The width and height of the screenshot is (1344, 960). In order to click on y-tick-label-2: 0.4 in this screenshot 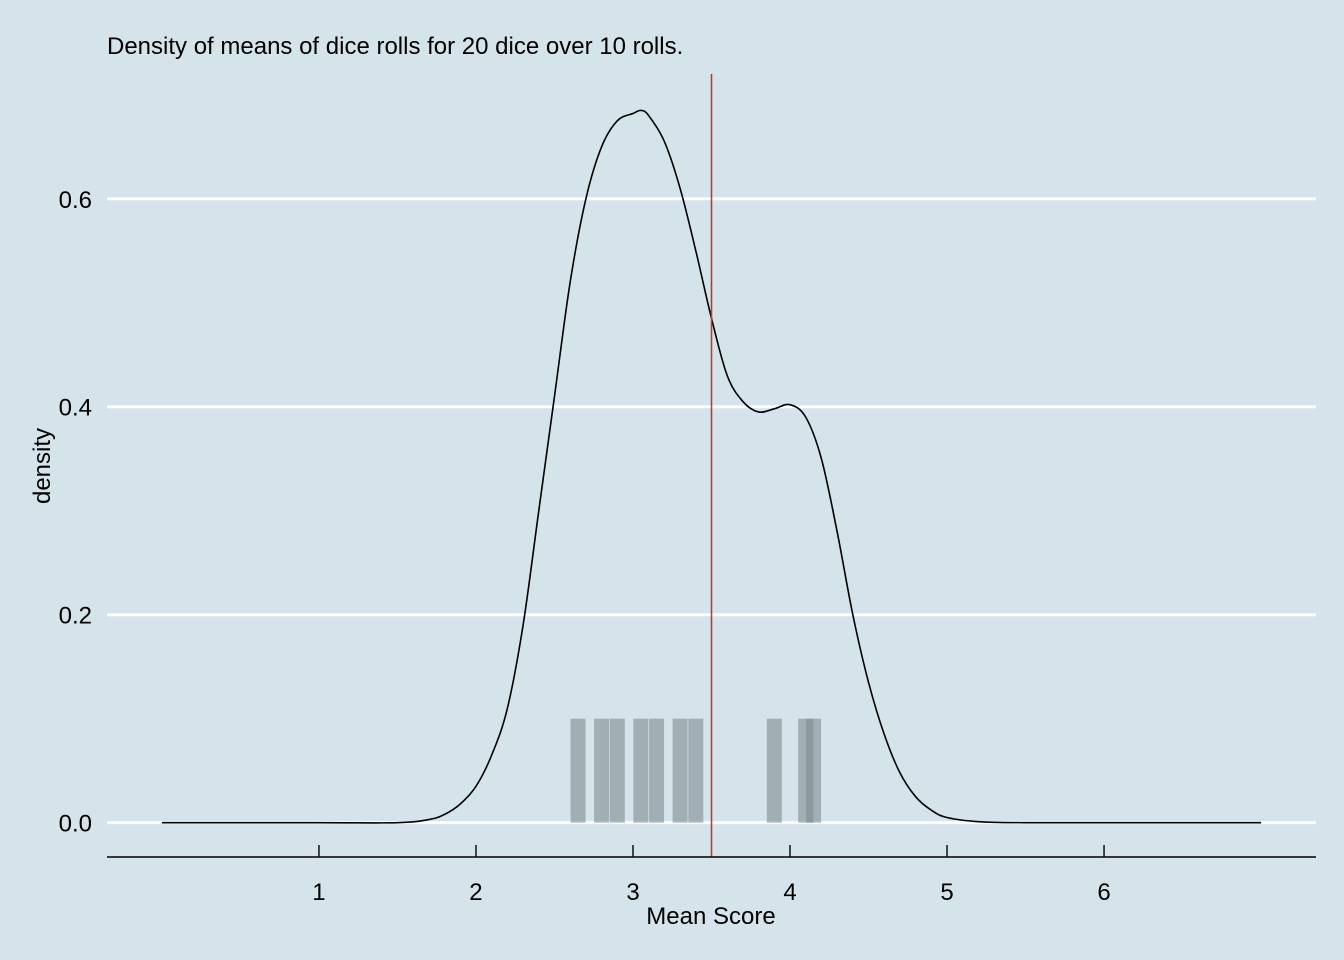, I will do `click(75, 408)`.